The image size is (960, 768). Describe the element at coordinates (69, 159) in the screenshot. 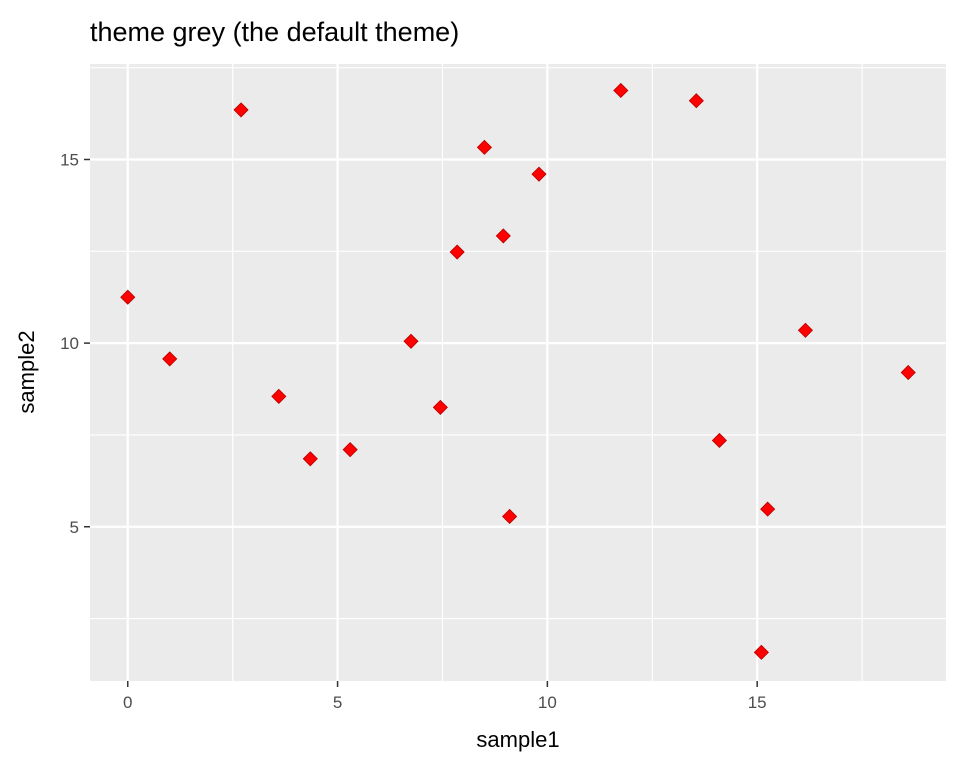

I see `y-tick-label: 15` at that location.